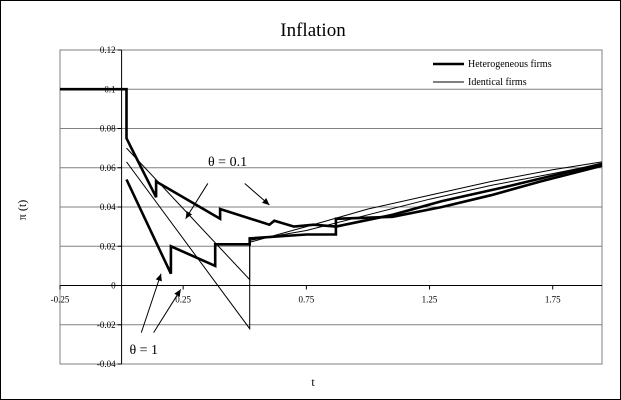  I want to click on y-tick-label: -0.02, so click(106, 325).